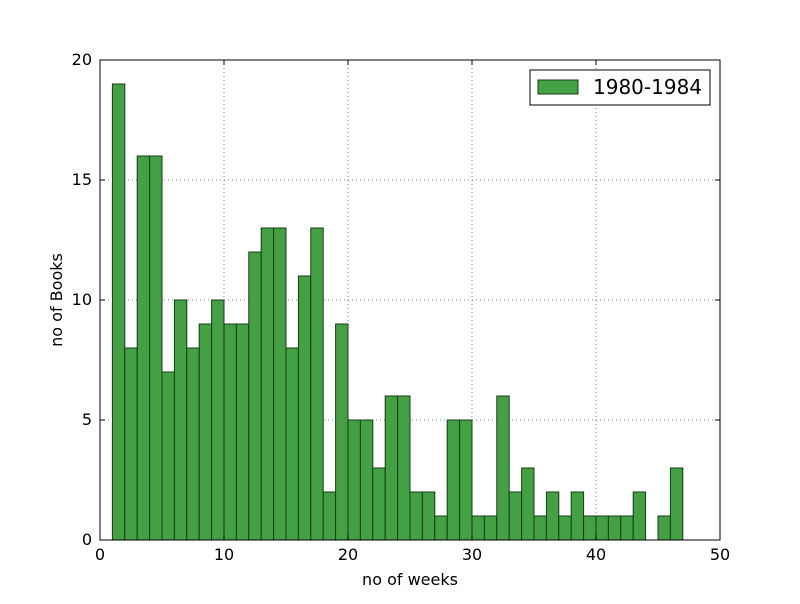 This screenshot has height=604, width=800. What do you see at coordinates (647, 87) in the screenshot?
I see `legend-label: 1980-1984` at bounding box center [647, 87].